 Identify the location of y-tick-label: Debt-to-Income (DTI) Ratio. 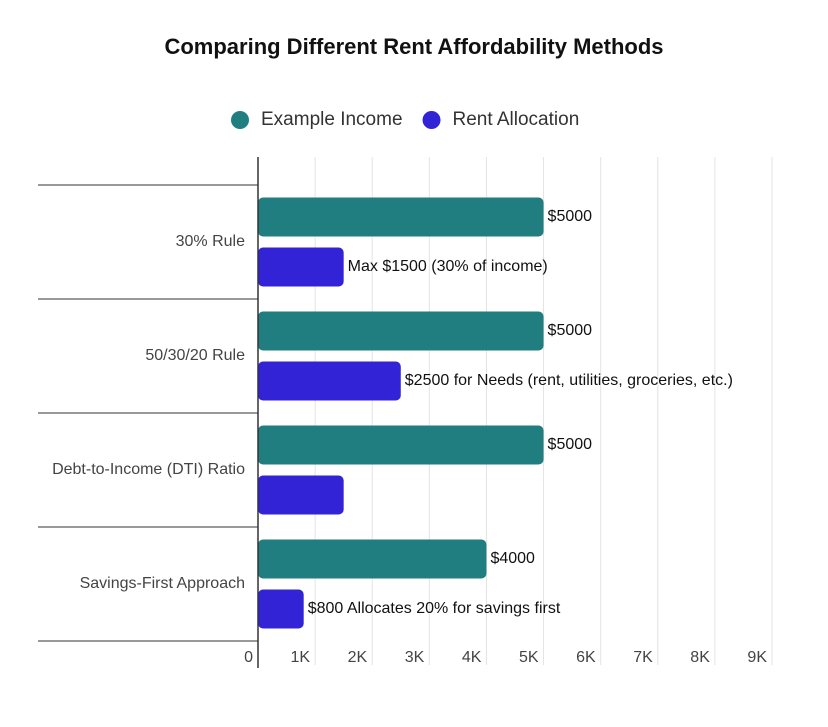
(148, 469).